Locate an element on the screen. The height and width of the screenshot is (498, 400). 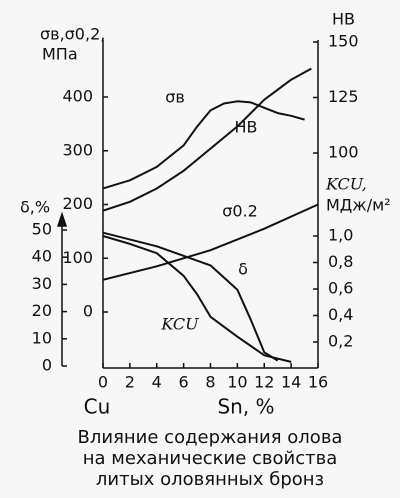
x-tick-label: 10 is located at coordinates (237, 382).